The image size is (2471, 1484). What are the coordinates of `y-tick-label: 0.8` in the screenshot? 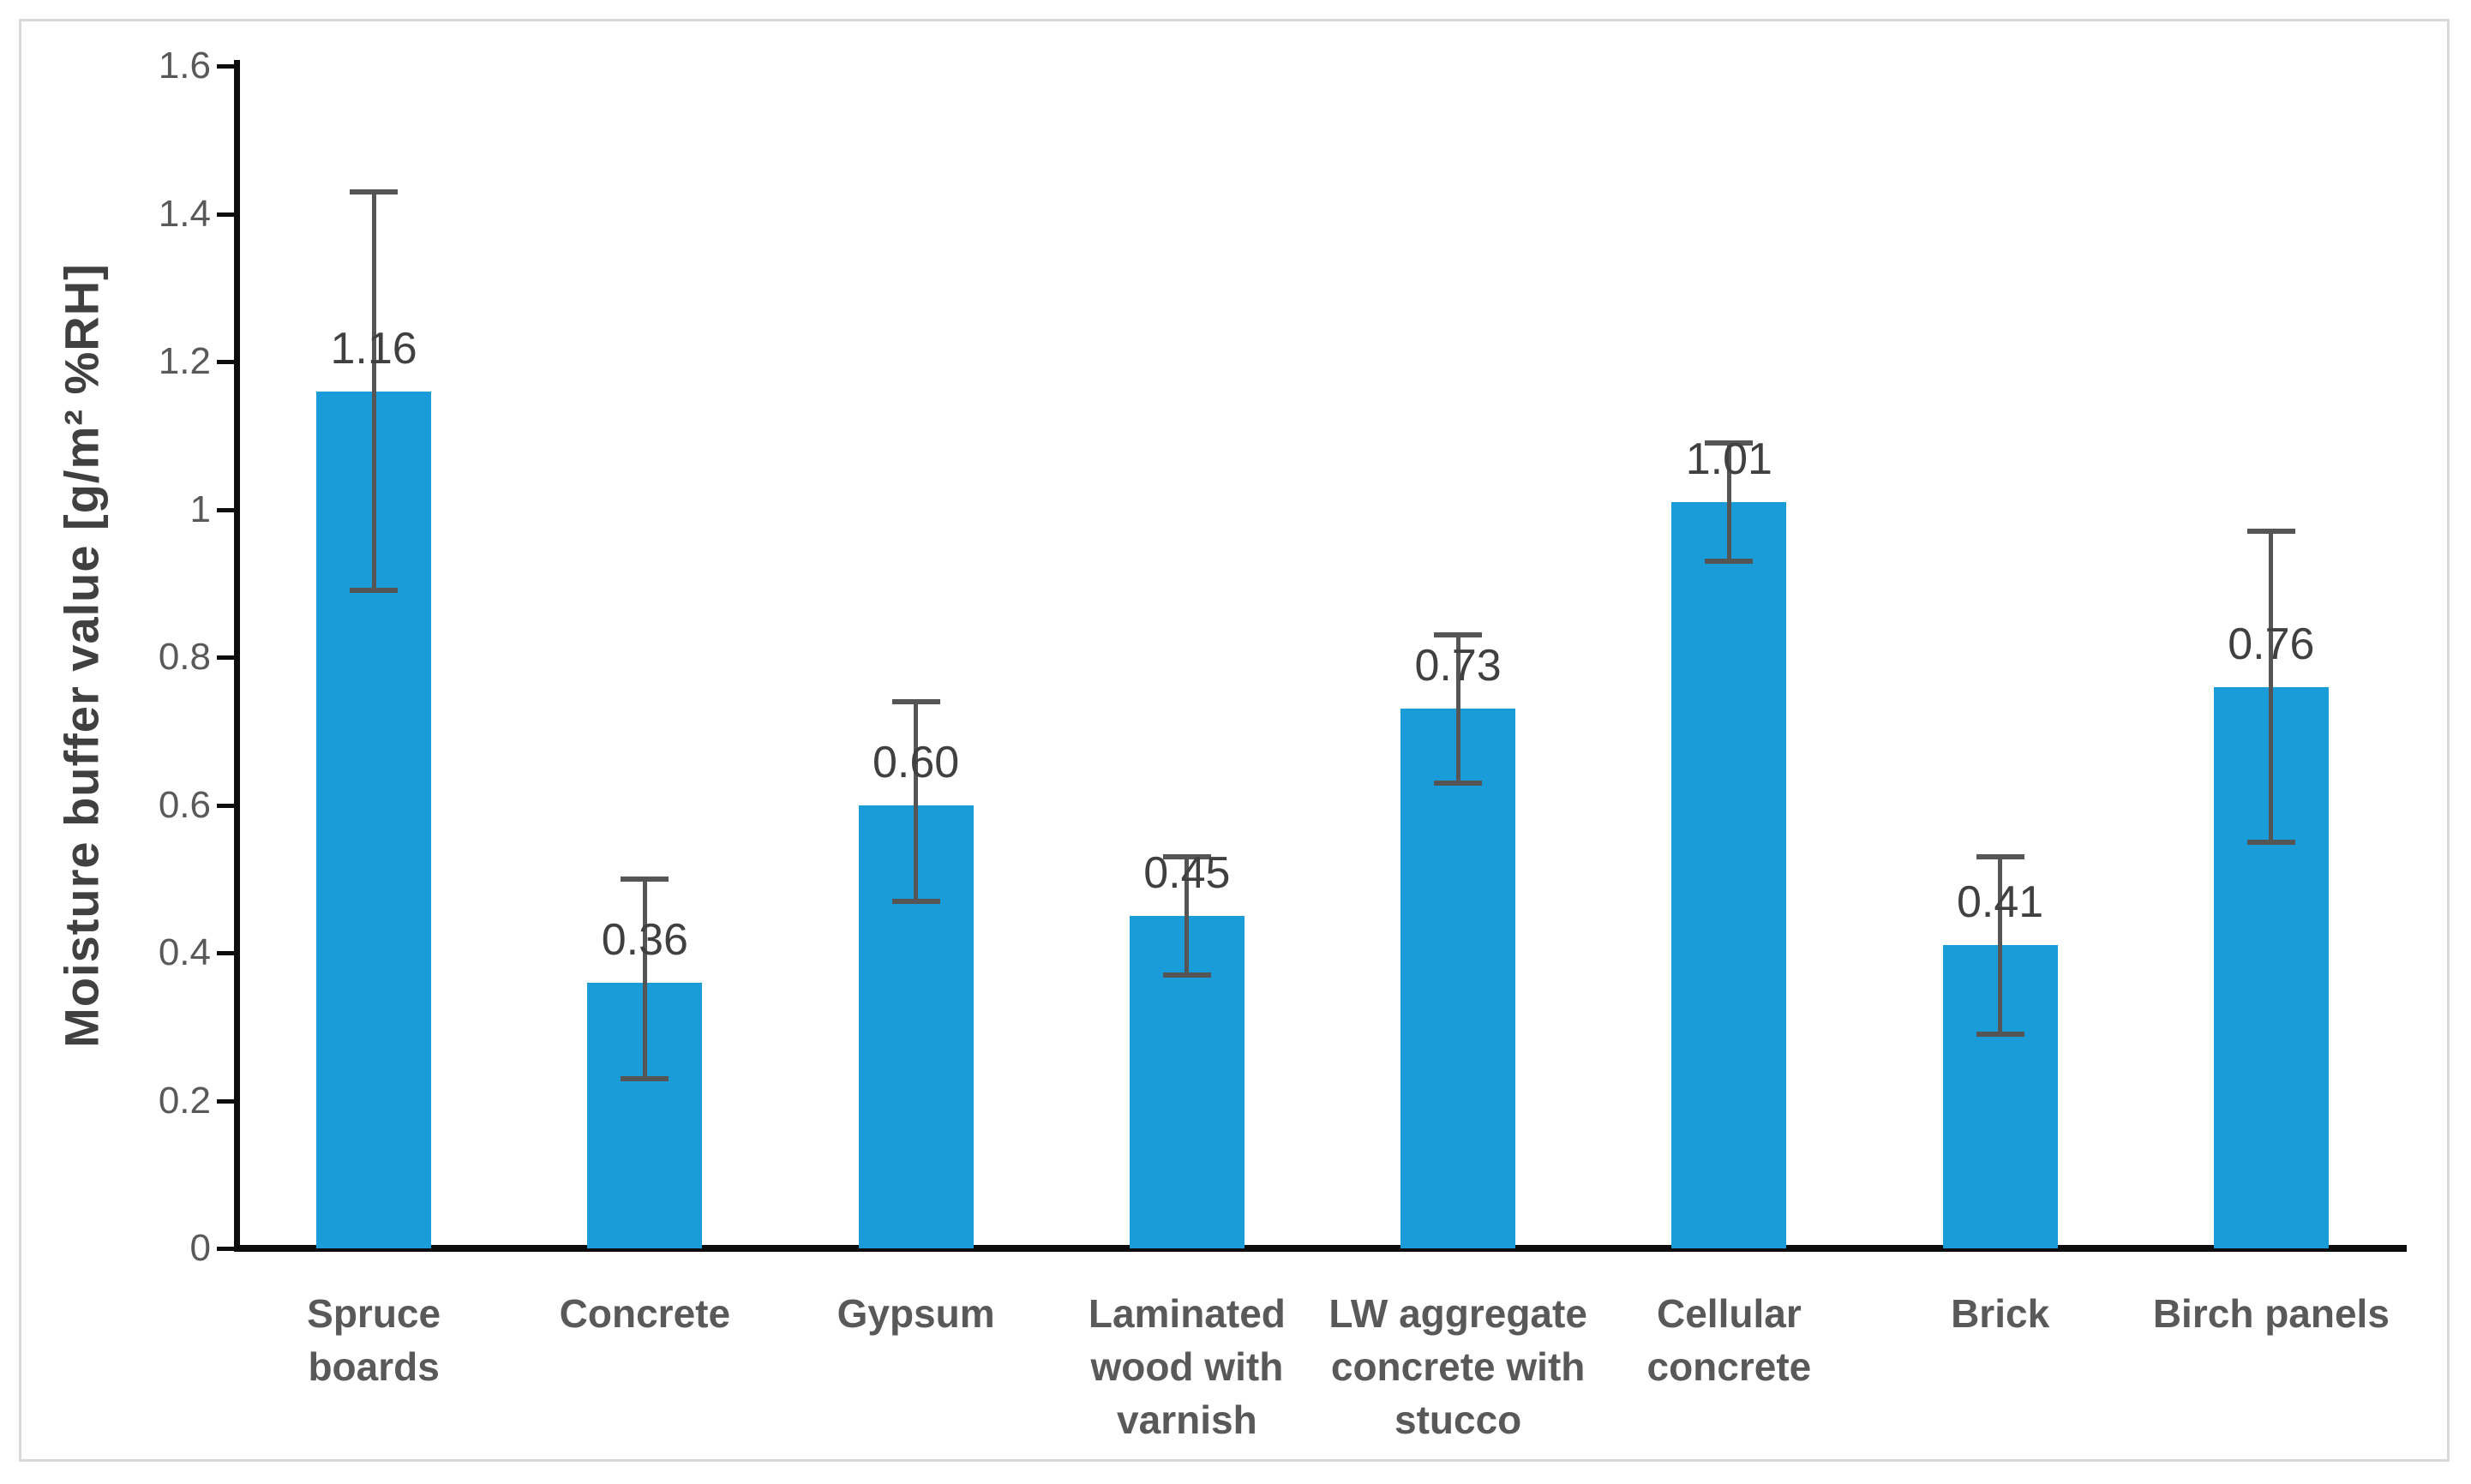 It's located at (184, 657).